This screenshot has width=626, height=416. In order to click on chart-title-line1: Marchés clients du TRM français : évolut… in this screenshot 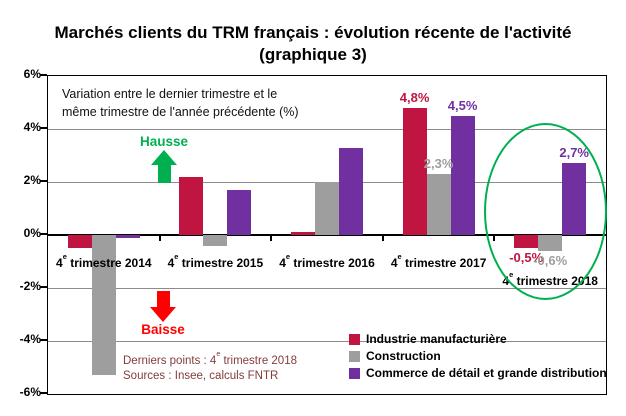, I will do `click(313, 32)`.